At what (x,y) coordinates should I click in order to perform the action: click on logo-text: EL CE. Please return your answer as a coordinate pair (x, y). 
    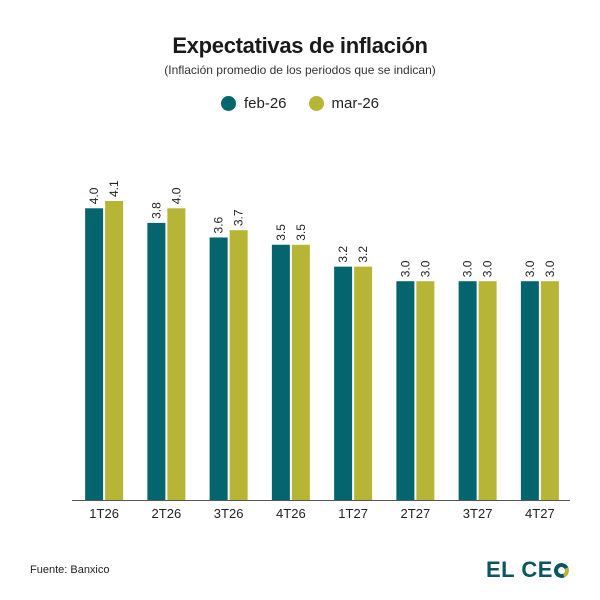
    Looking at the image, I should click on (519, 569).